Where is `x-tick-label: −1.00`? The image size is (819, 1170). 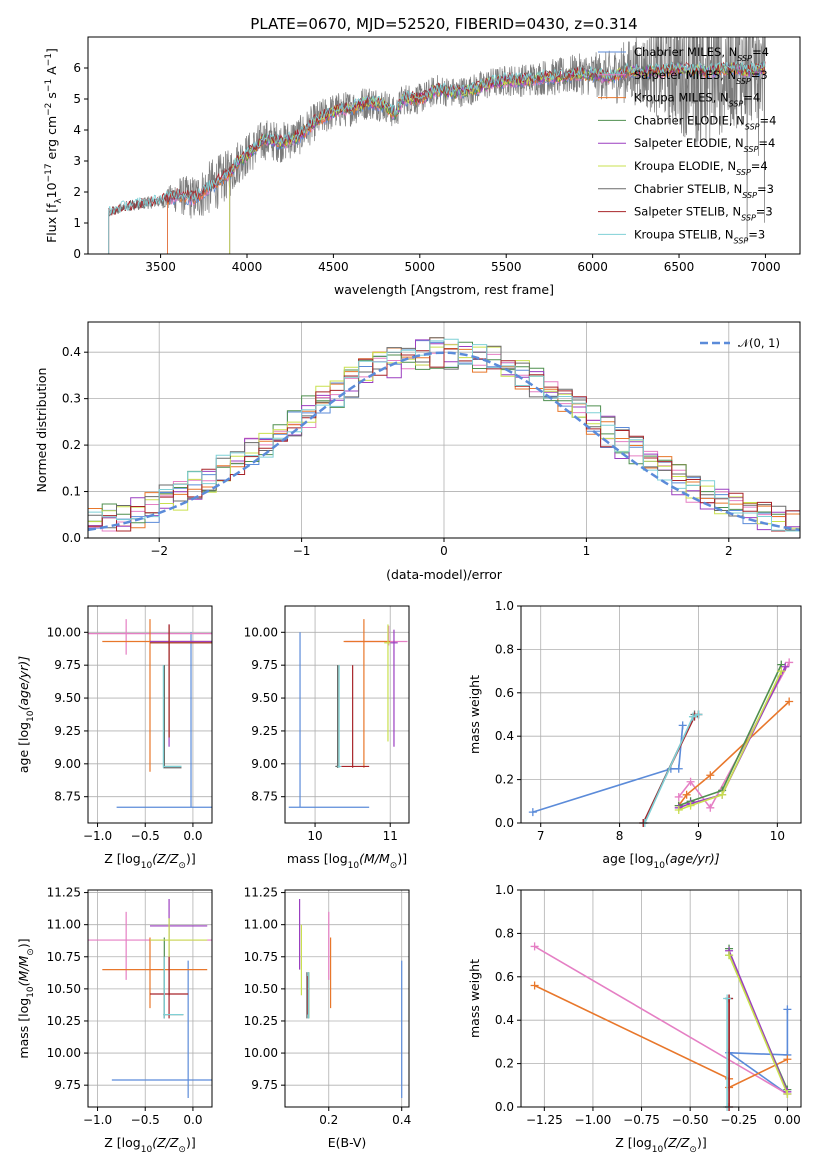 x-tick-label: −1.00 is located at coordinates (593, 1120).